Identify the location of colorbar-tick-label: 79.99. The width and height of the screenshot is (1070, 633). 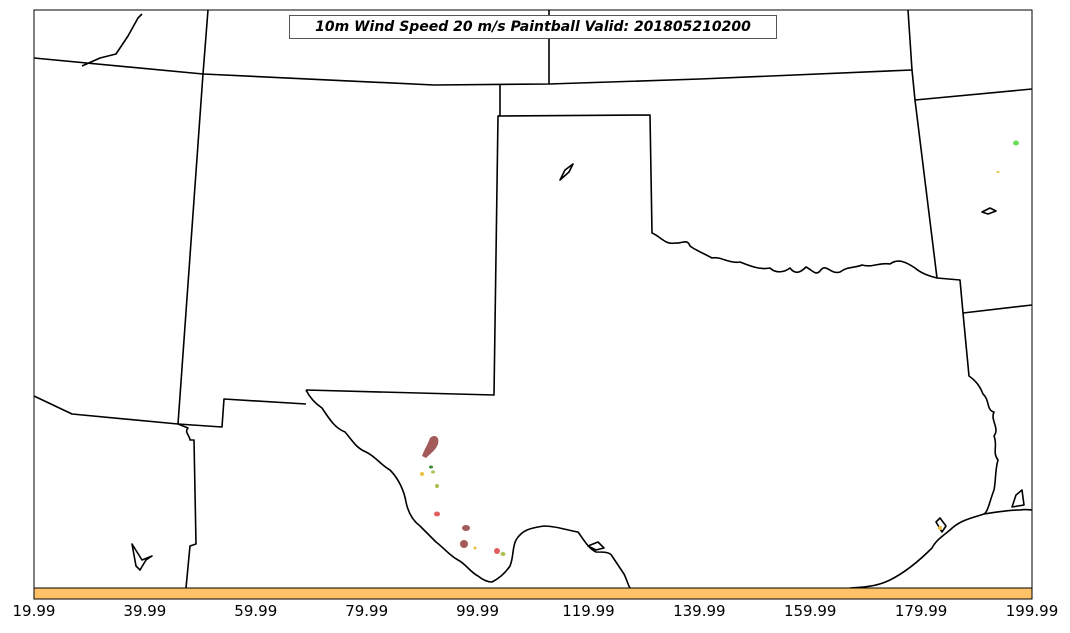
(366, 611).